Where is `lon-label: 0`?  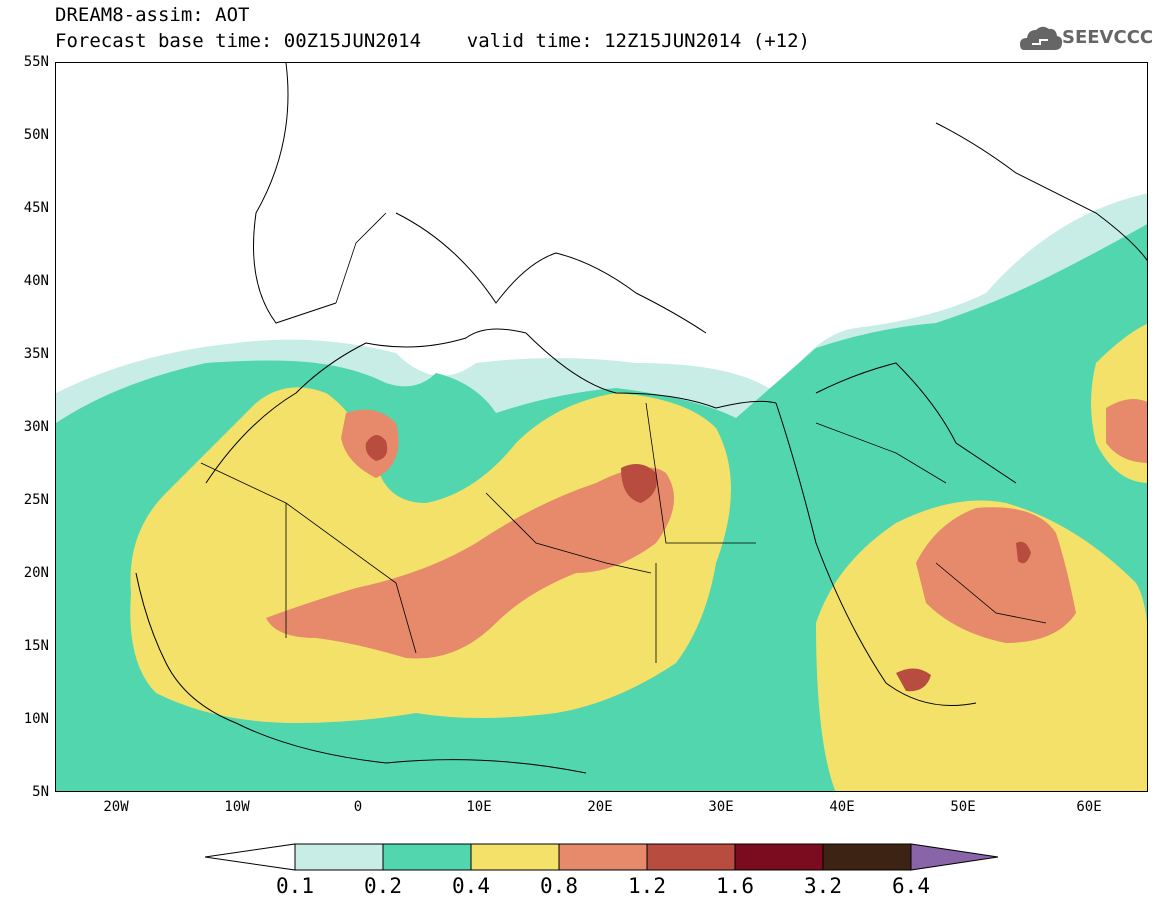
lon-label: 0 is located at coordinates (358, 807).